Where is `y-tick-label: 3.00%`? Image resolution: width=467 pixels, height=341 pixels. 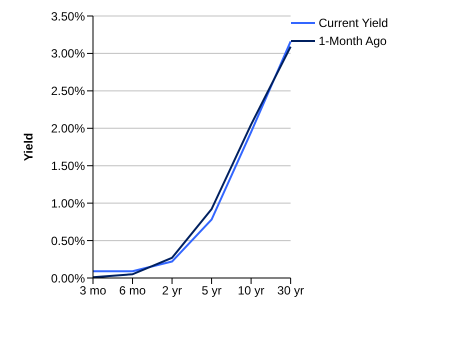 y-tick-label: 3.00% is located at coordinates (68, 53).